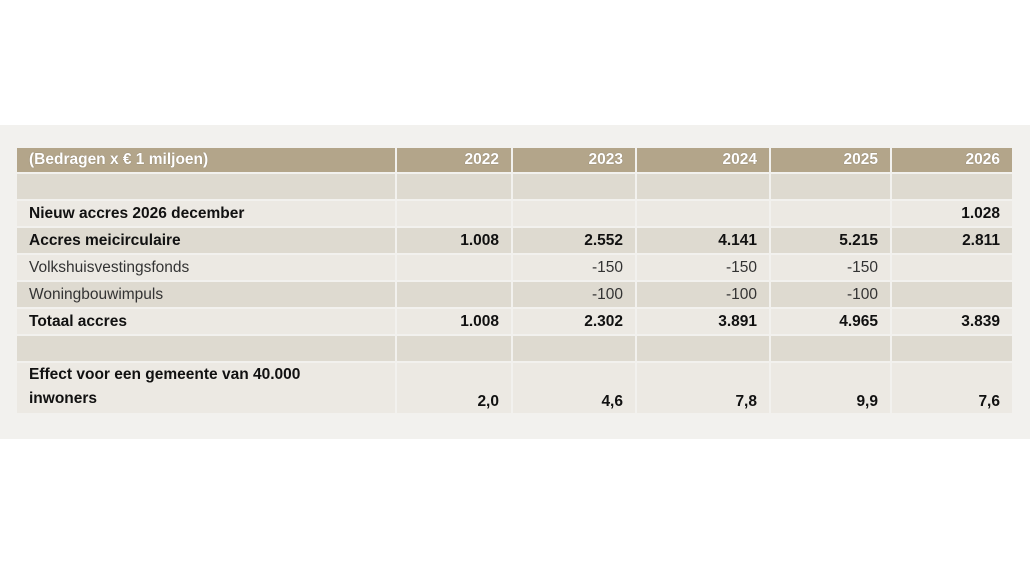  I want to click on table-cell: 3.839, so click(952, 321).